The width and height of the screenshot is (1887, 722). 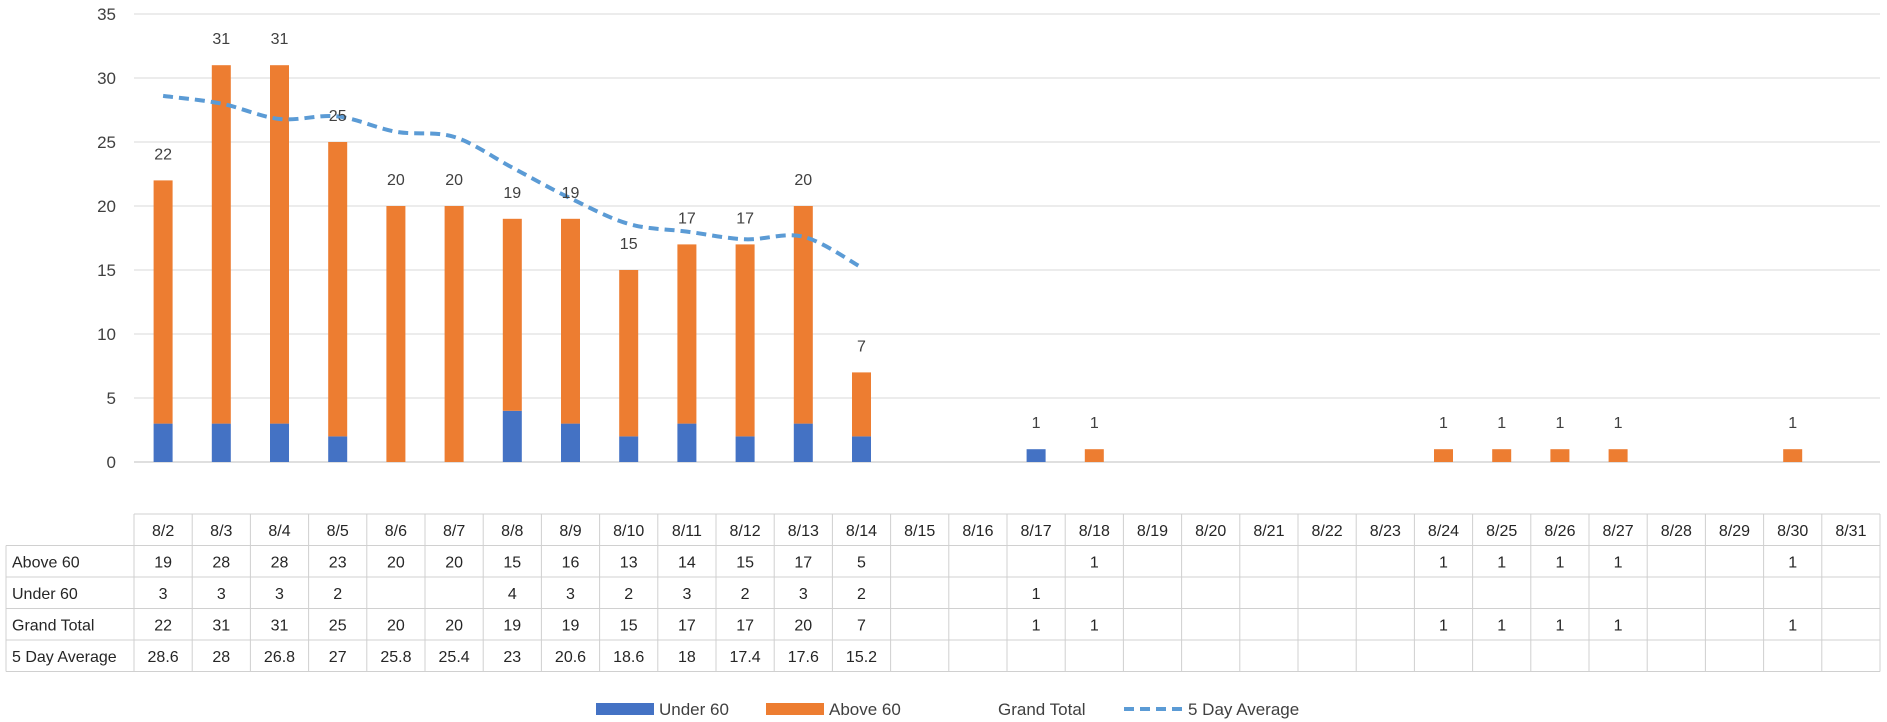 What do you see at coordinates (512, 531) in the screenshot?
I see `x-category-label: 8/8` at bounding box center [512, 531].